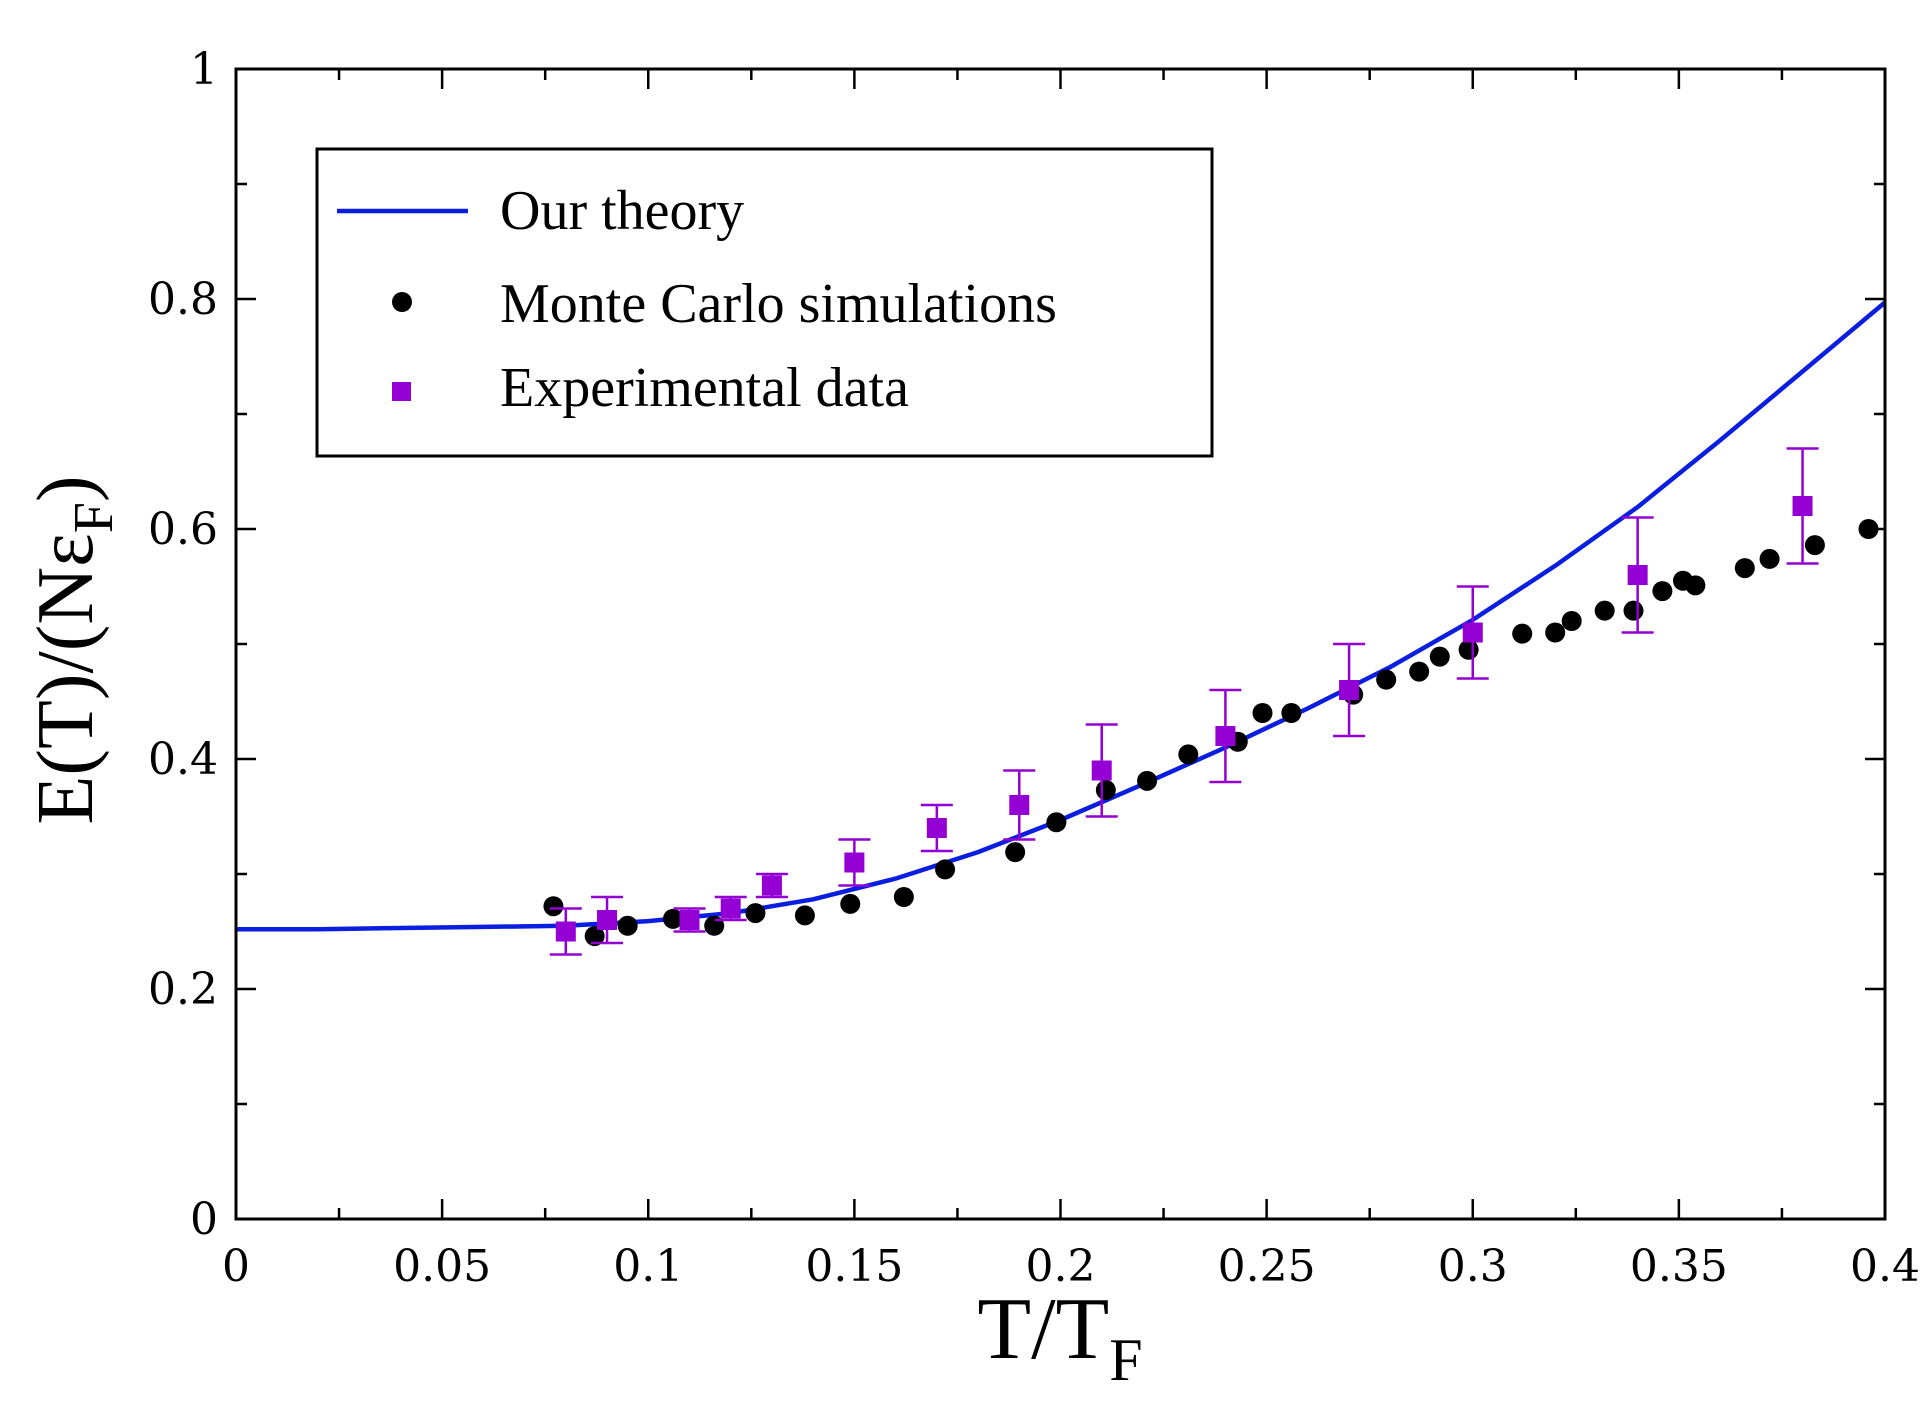 The height and width of the screenshot is (1408, 1924). I want to click on x-axis-title-subscript: F, so click(1125, 1360).